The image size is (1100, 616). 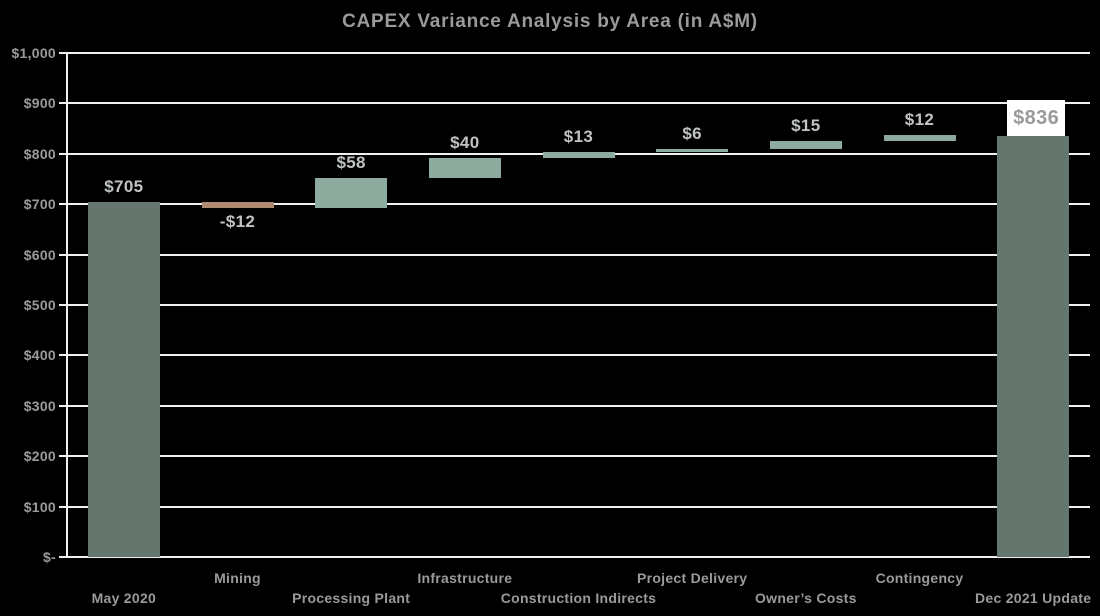 I want to click on bar-data-label: $836, so click(x=1036, y=117).